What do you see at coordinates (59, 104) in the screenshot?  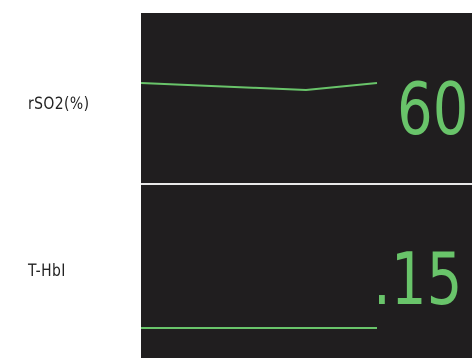 I see `rso2-label: rSO2(%)` at bounding box center [59, 104].